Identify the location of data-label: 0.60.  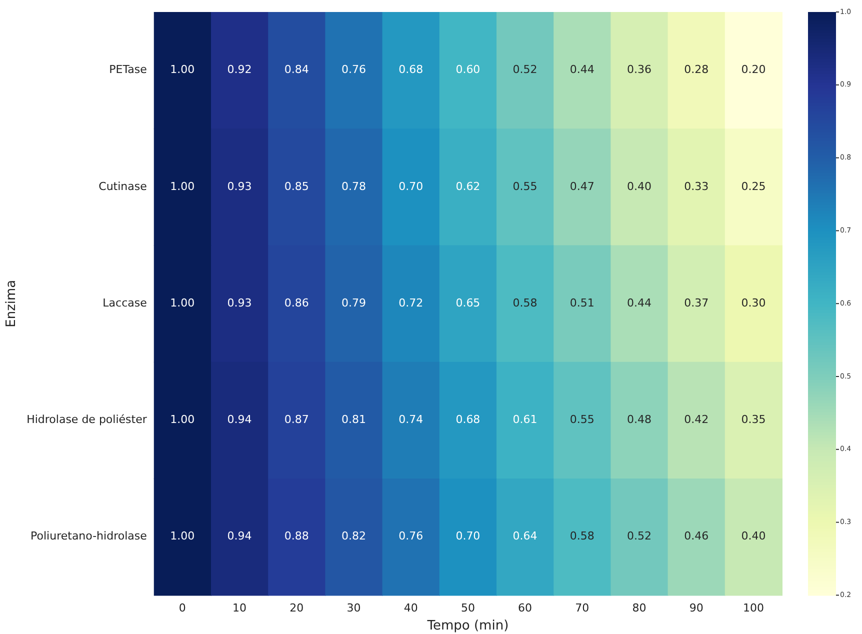
(468, 69).